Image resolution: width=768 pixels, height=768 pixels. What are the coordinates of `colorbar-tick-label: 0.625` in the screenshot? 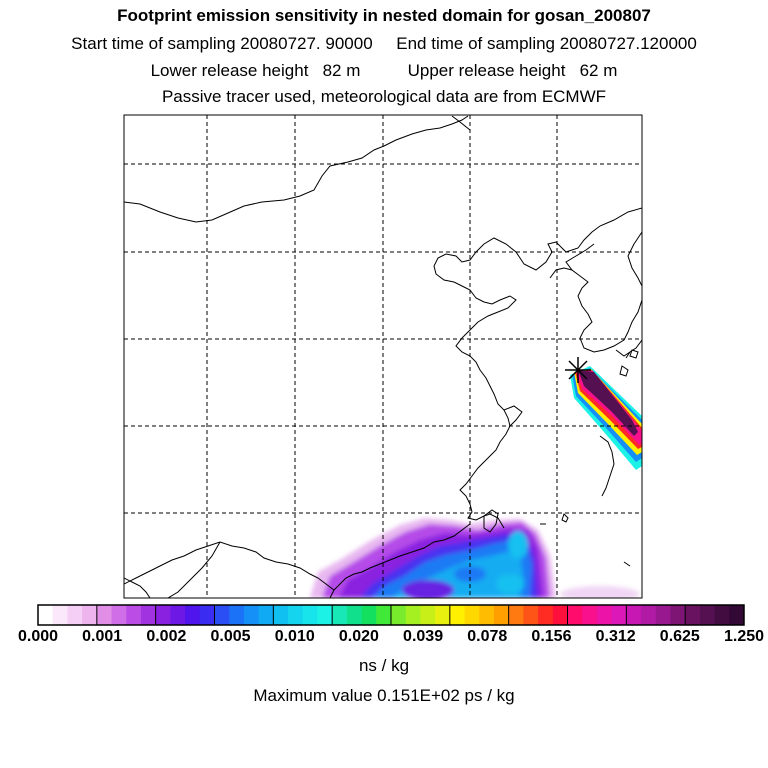 It's located at (679, 636).